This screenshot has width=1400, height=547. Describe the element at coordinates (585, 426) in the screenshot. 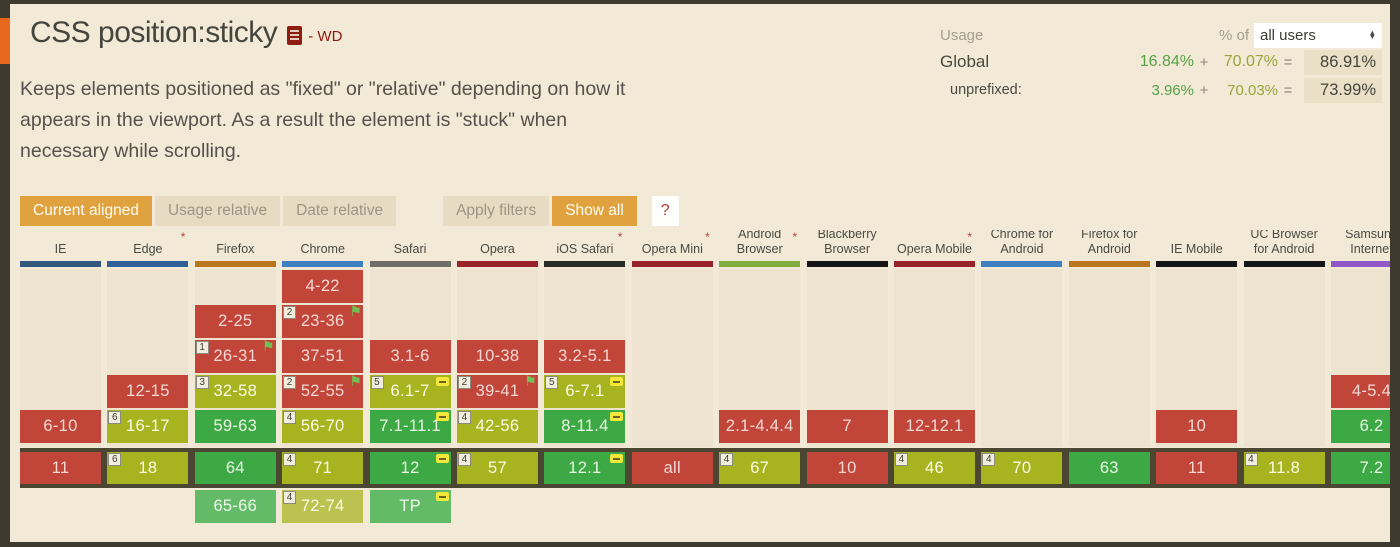

I see `support-cell: 8-11.4` at that location.